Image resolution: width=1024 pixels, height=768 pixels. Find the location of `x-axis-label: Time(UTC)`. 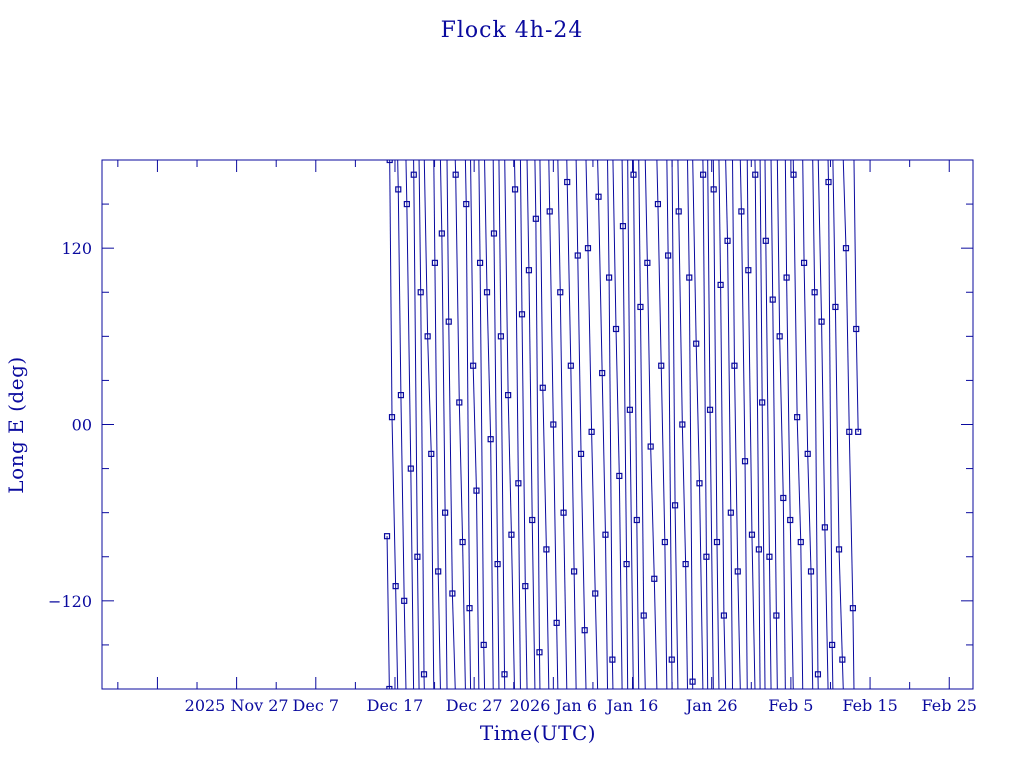

x-axis-label: Time(UTC) is located at coordinates (538, 733).